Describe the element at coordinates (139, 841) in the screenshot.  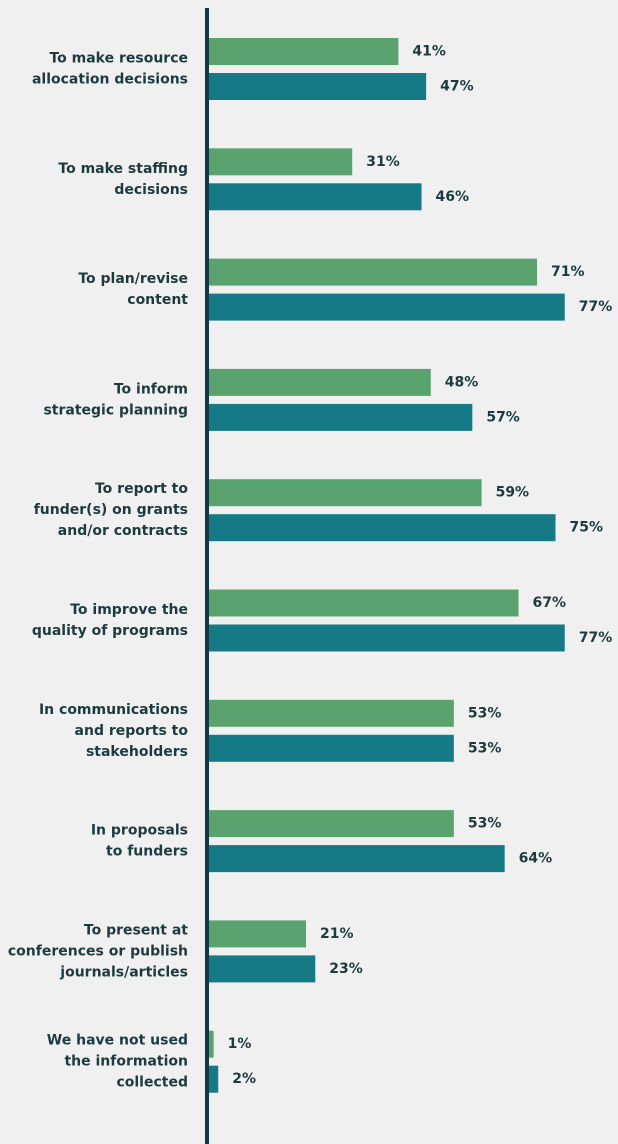
I see `category-label: In proposals to funders` at that location.